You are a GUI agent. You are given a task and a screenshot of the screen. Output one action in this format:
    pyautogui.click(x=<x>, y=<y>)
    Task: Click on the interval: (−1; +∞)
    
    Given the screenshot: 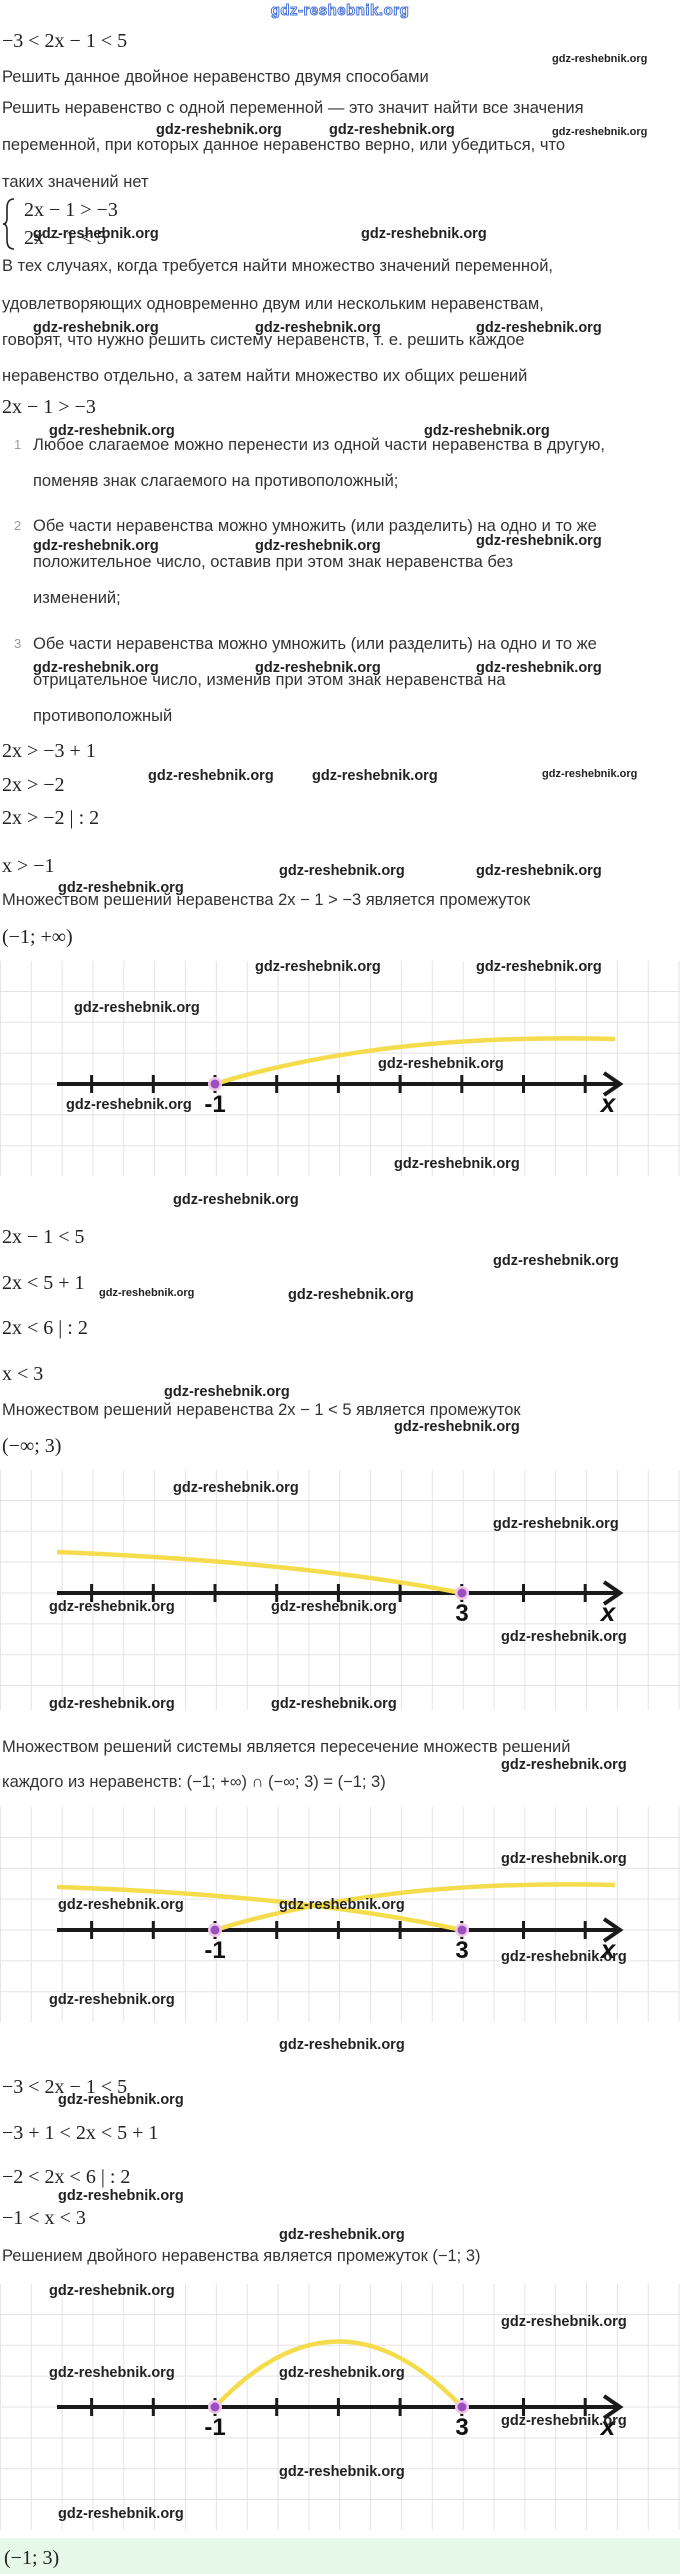 What is the action you would take?
    pyautogui.click(x=37, y=937)
    